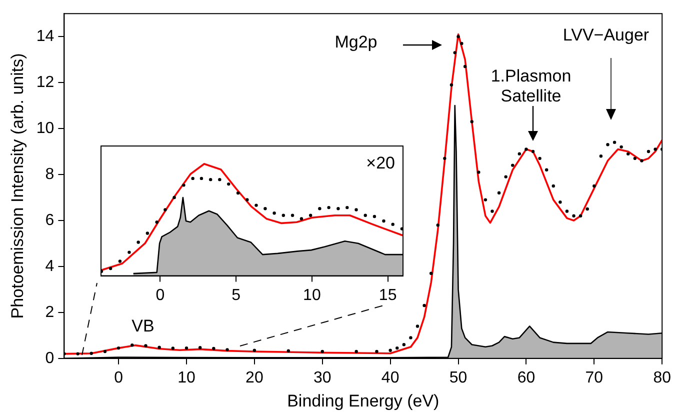  Describe the element at coordinates (458, 377) in the screenshot. I see `x-tick-label: 50` at that location.